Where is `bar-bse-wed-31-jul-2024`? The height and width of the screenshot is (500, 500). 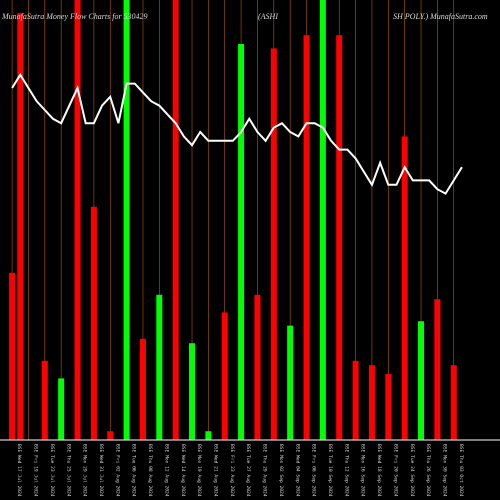 bar-bse-wed-31-jul-2024 is located at coordinates (93, 323).